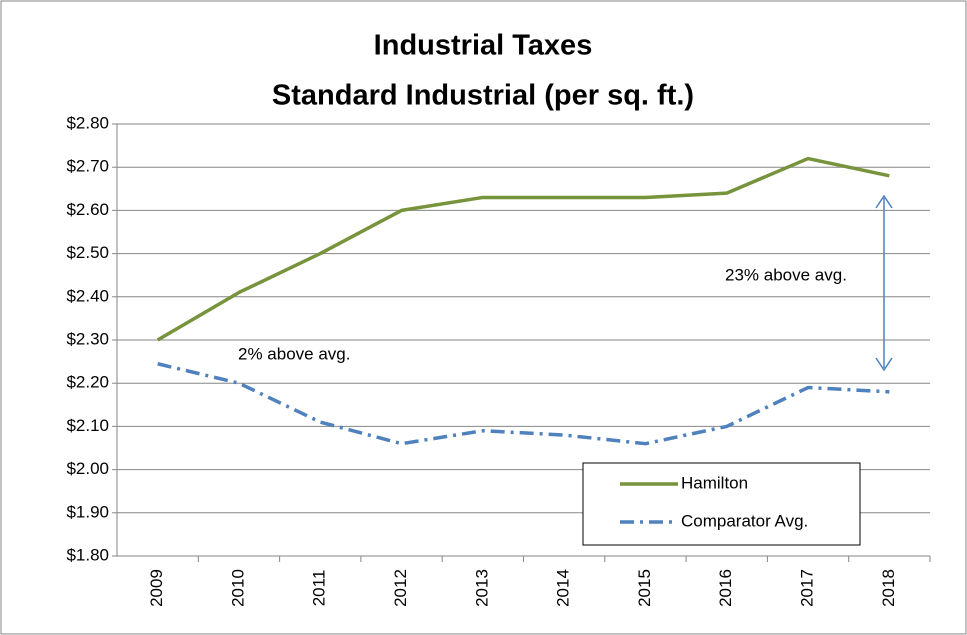 This screenshot has height=635, width=967. I want to click on legend-box, so click(721, 504).